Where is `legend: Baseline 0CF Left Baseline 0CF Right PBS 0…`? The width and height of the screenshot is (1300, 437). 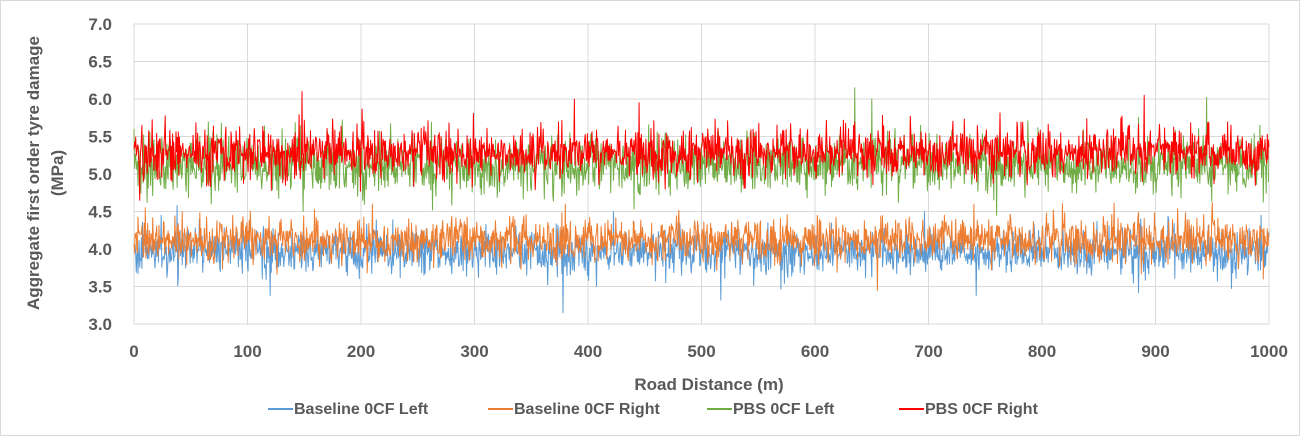
legend: Baseline 0CF Left Baseline 0CF Right PBS 0… is located at coordinates (653, 409).